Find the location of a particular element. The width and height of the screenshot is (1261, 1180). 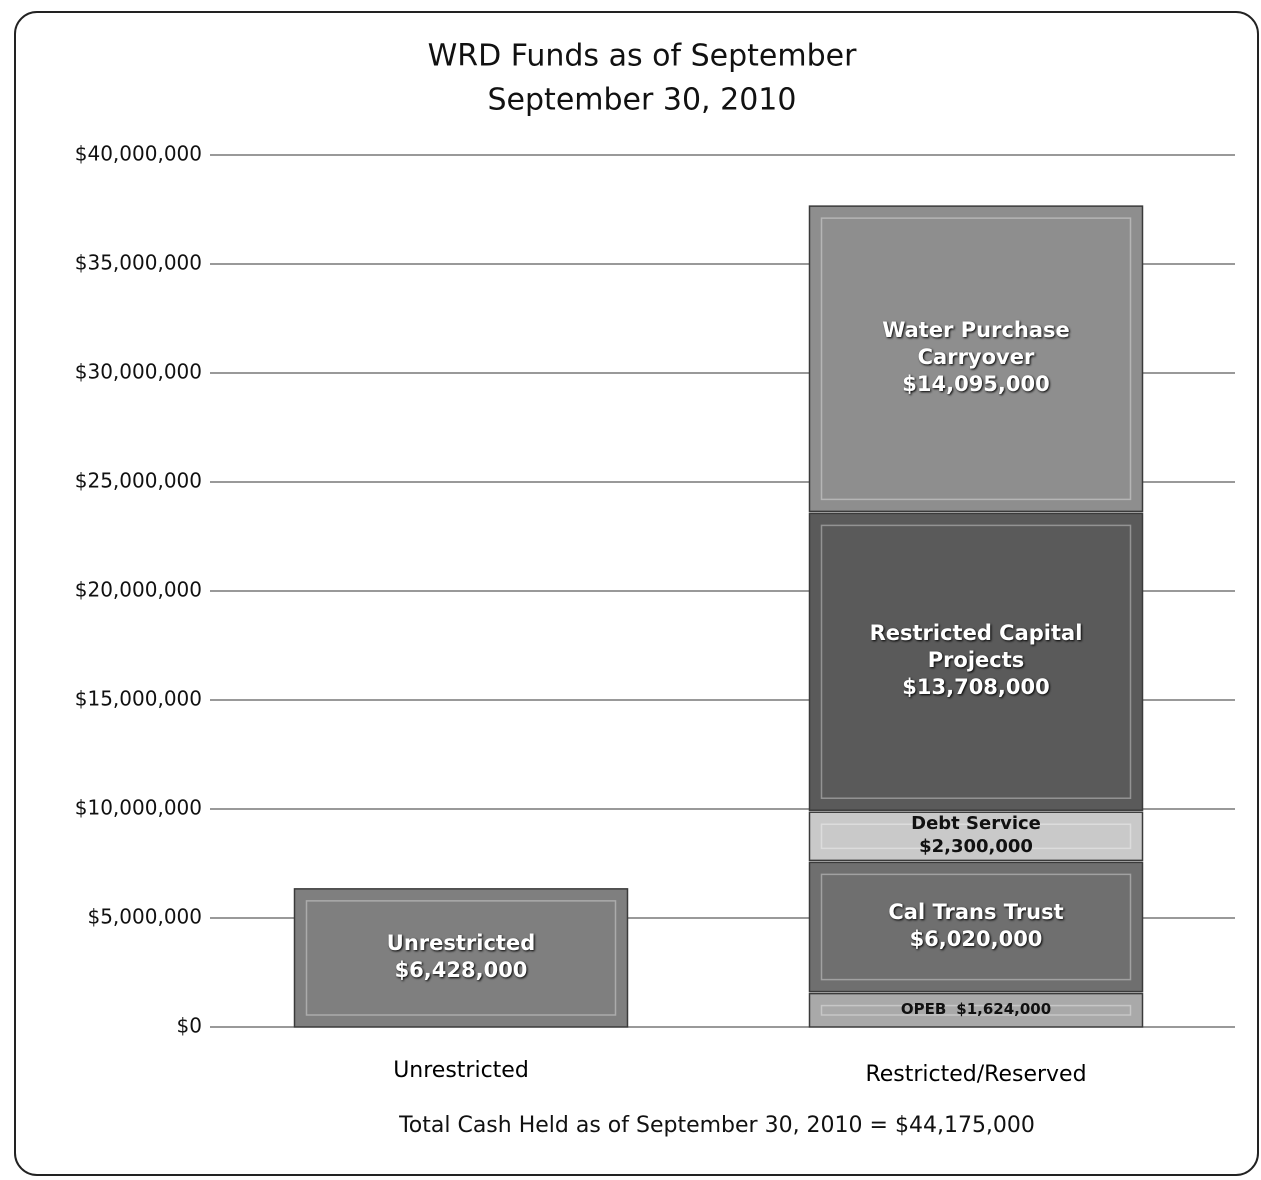

y-tick-label: $5,000,000 is located at coordinates (144, 917).